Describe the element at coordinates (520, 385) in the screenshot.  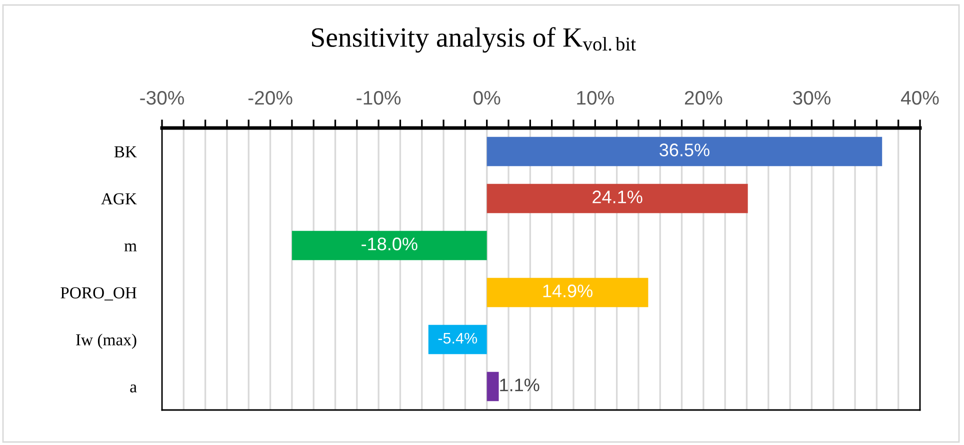
I see `data-label: 1.1%` at that location.